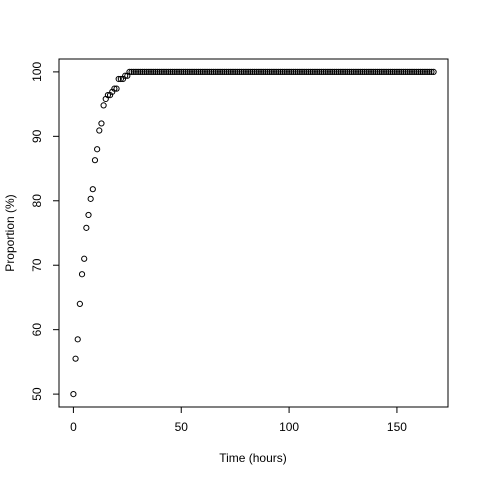  Describe the element at coordinates (397, 427) in the screenshot. I see `x-tick-label: 150` at that location.